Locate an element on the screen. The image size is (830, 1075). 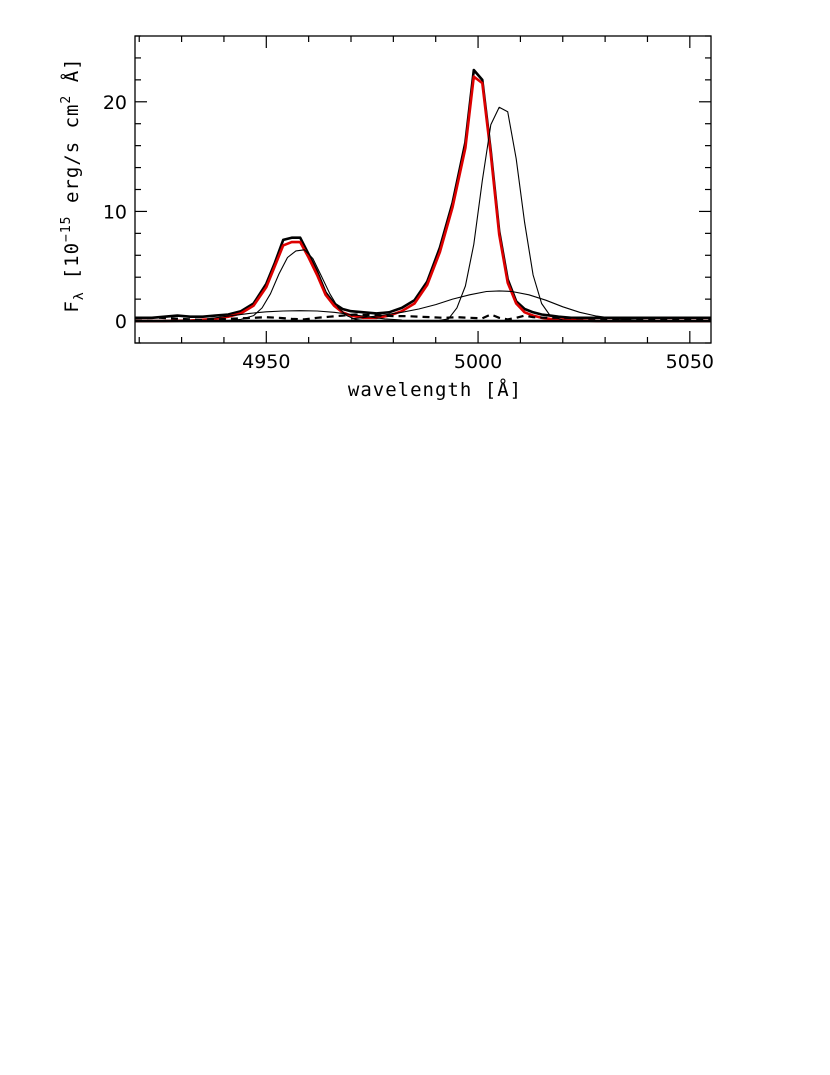
y-axis-units-prefix: [10 is located at coordinates (72, 260).